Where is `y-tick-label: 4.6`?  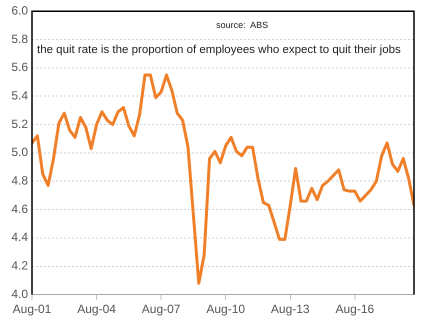
y-tick-label: 4.6 is located at coordinates (19, 209).